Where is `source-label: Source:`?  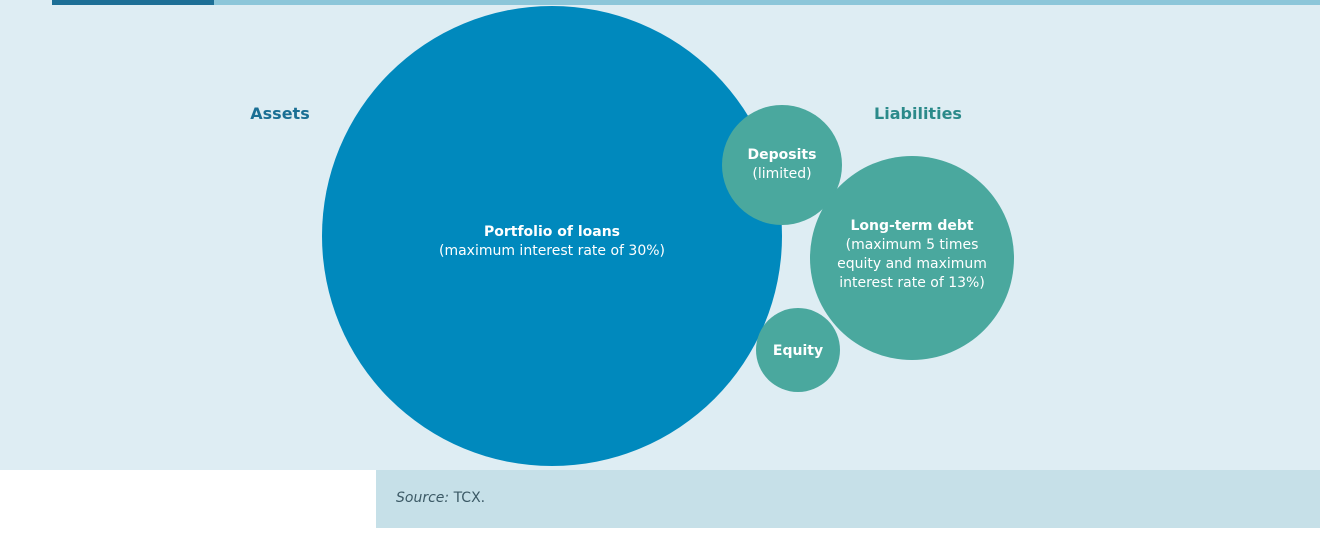 source-label: Source: is located at coordinates (423, 498).